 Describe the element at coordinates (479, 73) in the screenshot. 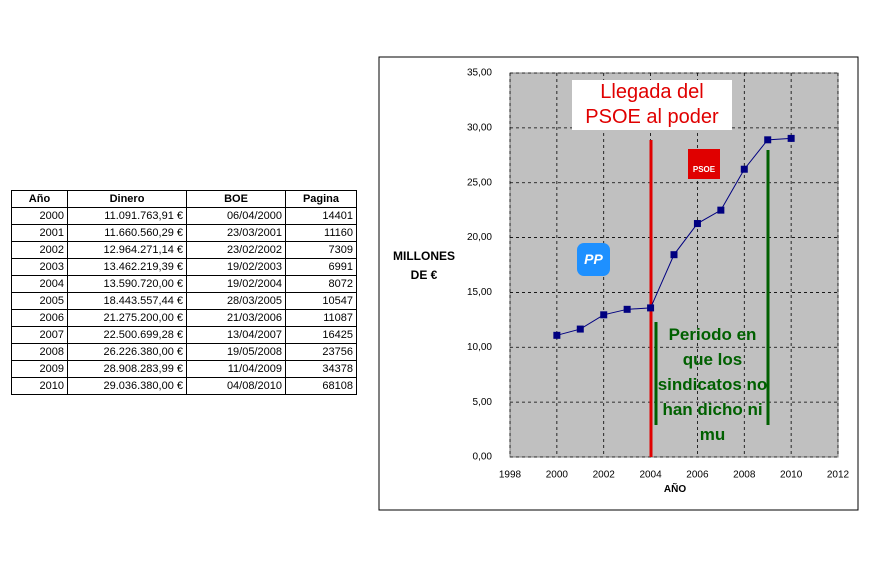

I see `y-tick-label: 35,00` at that location.